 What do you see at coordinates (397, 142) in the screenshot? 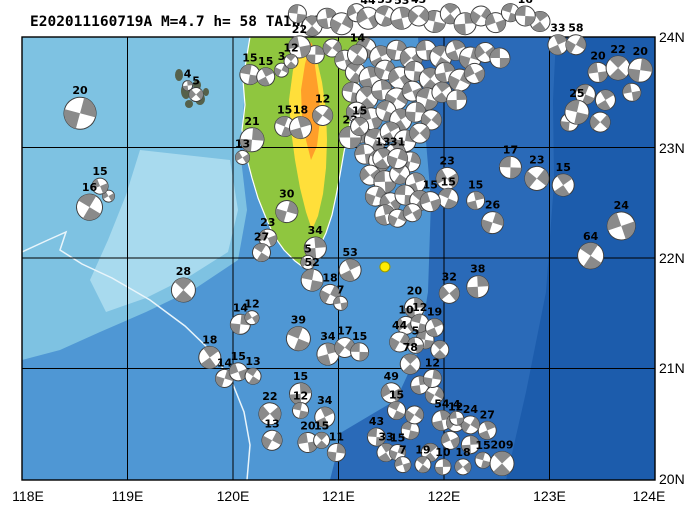
I see `depth-label: 31` at bounding box center [397, 142].